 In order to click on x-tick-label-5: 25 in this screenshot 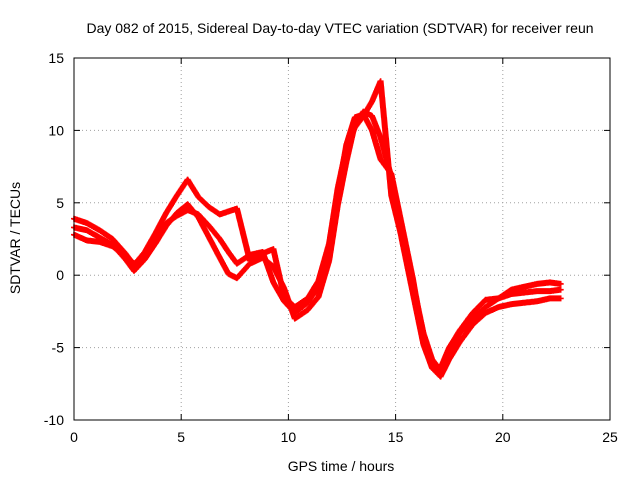, I will do `click(610, 437)`.